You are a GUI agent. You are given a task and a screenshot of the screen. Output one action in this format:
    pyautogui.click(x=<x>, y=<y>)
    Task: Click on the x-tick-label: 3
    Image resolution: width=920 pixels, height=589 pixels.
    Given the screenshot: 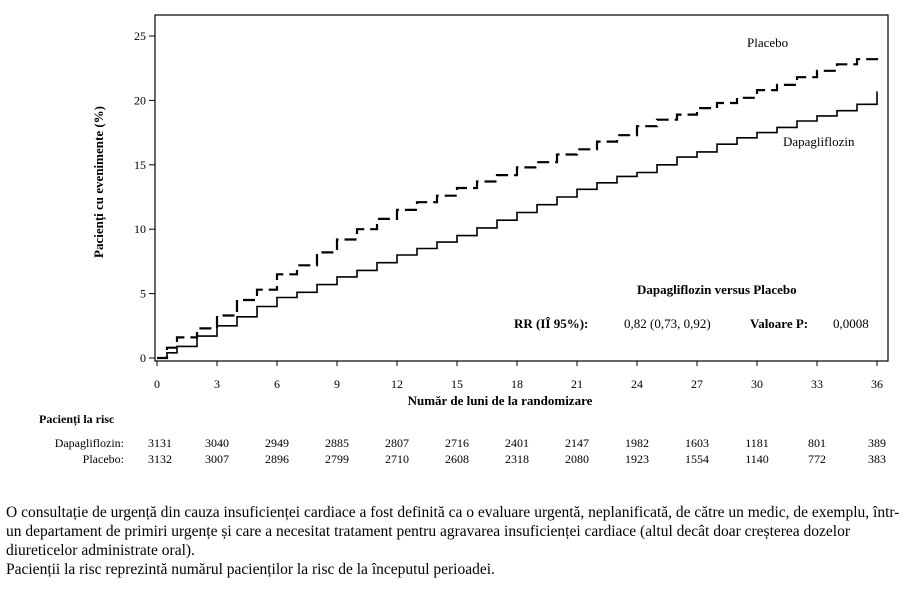 What is the action you would take?
    pyautogui.click(x=217, y=384)
    